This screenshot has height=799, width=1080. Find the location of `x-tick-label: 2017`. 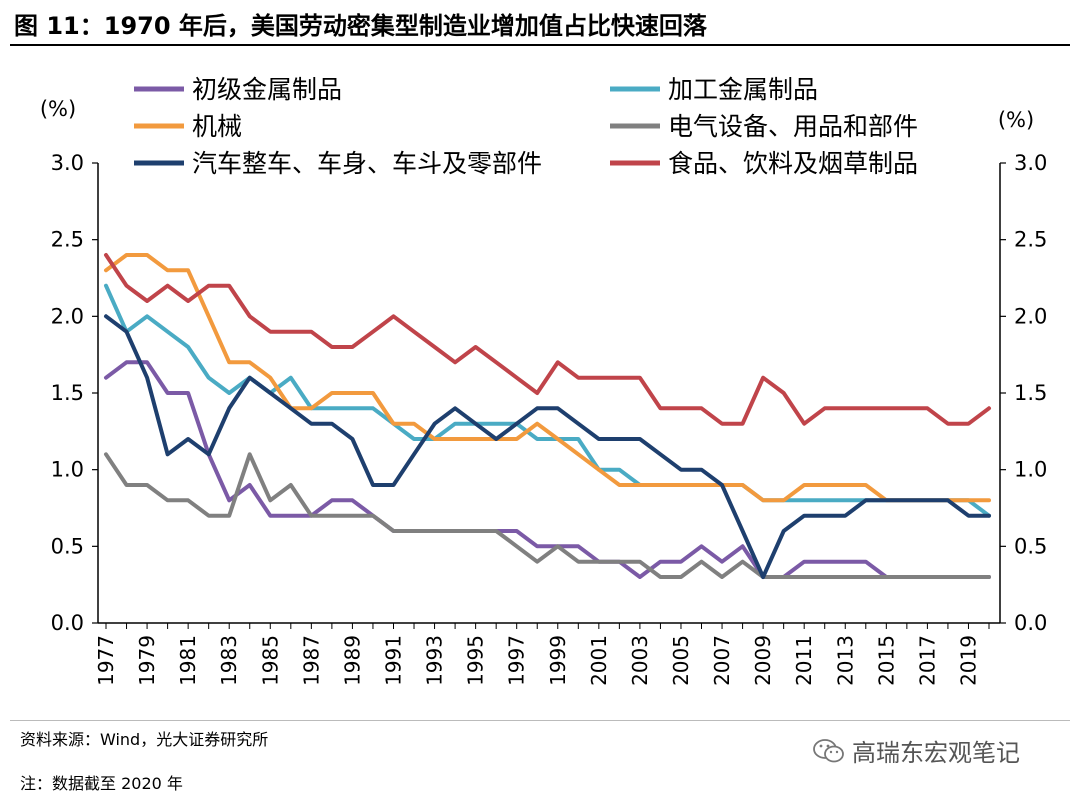

x-tick-label: 2017 is located at coordinates (927, 660).